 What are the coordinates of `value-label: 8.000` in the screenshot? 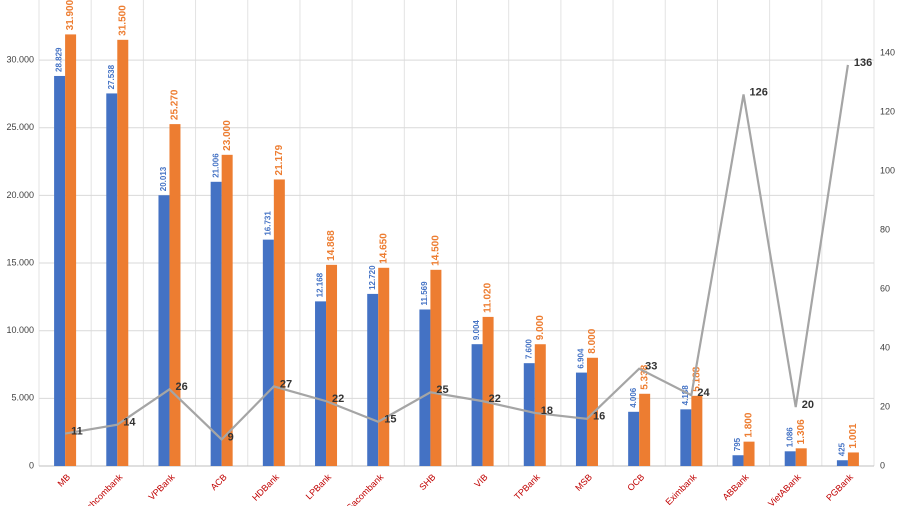 It's located at (592, 340).